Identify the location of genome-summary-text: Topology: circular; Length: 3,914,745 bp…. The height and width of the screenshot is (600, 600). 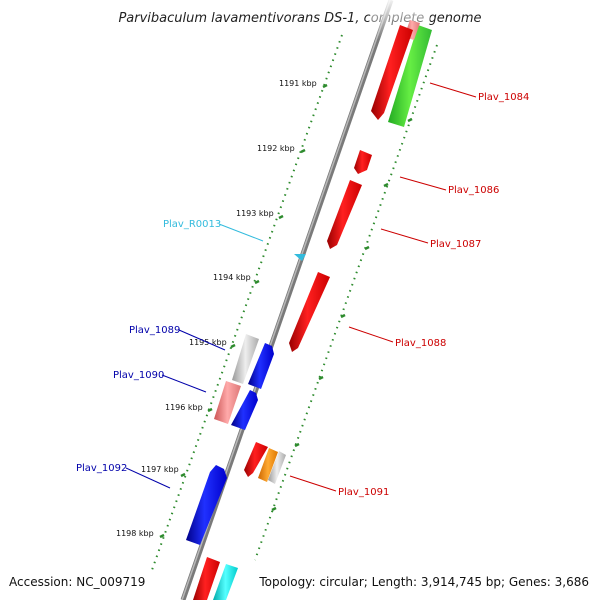
(423, 582).